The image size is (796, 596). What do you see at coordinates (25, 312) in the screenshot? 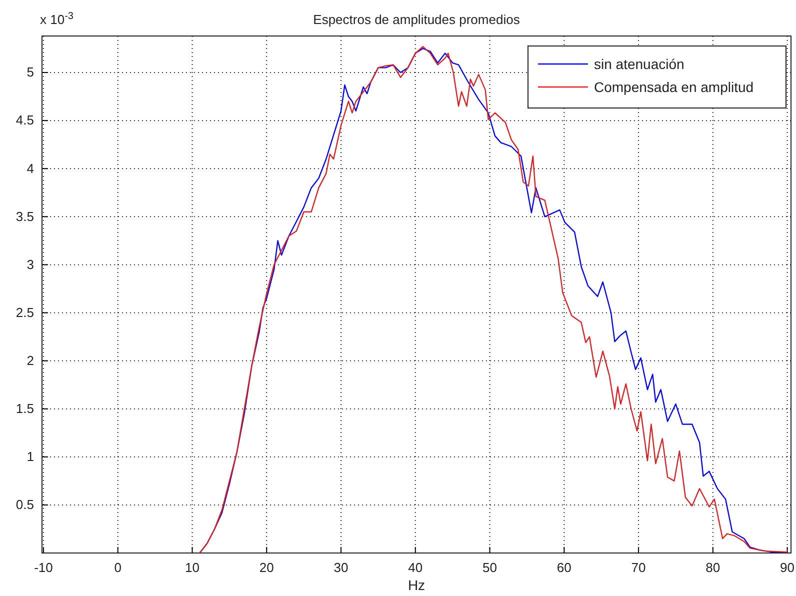
I see `y-tick-label: 2.5` at bounding box center [25, 312].